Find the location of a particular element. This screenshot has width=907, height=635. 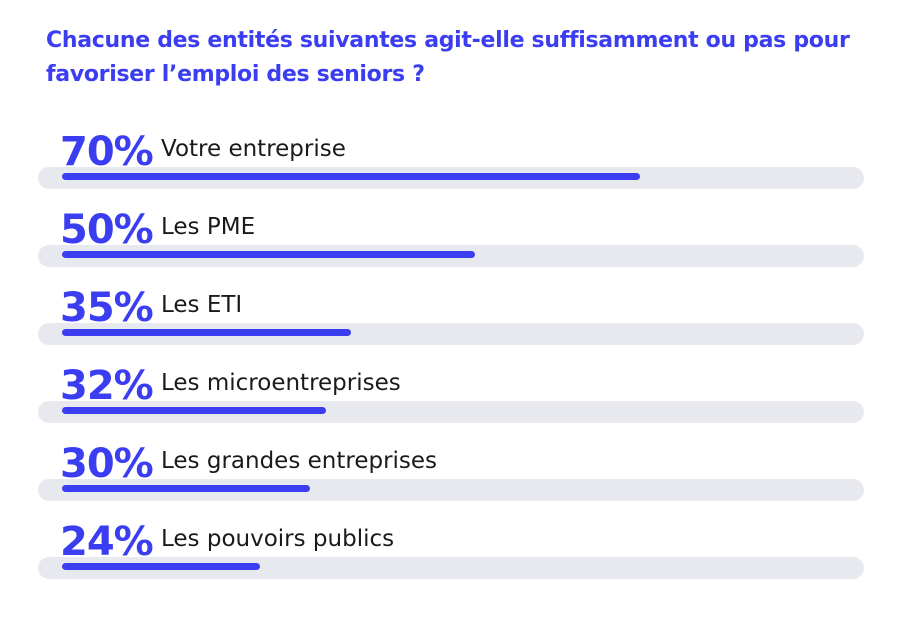

bar-row: 35% Les ETI is located at coordinates (453, 317).